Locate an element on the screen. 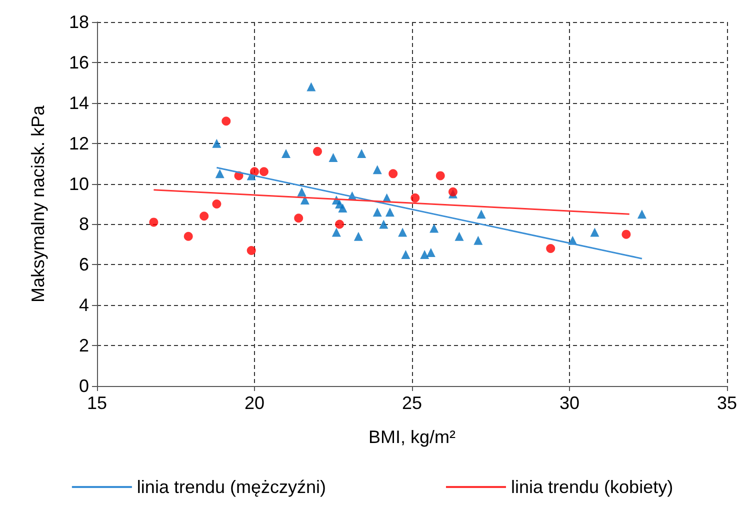 The height and width of the screenshot is (506, 745). x-tick-label: 20 is located at coordinates (254, 403).